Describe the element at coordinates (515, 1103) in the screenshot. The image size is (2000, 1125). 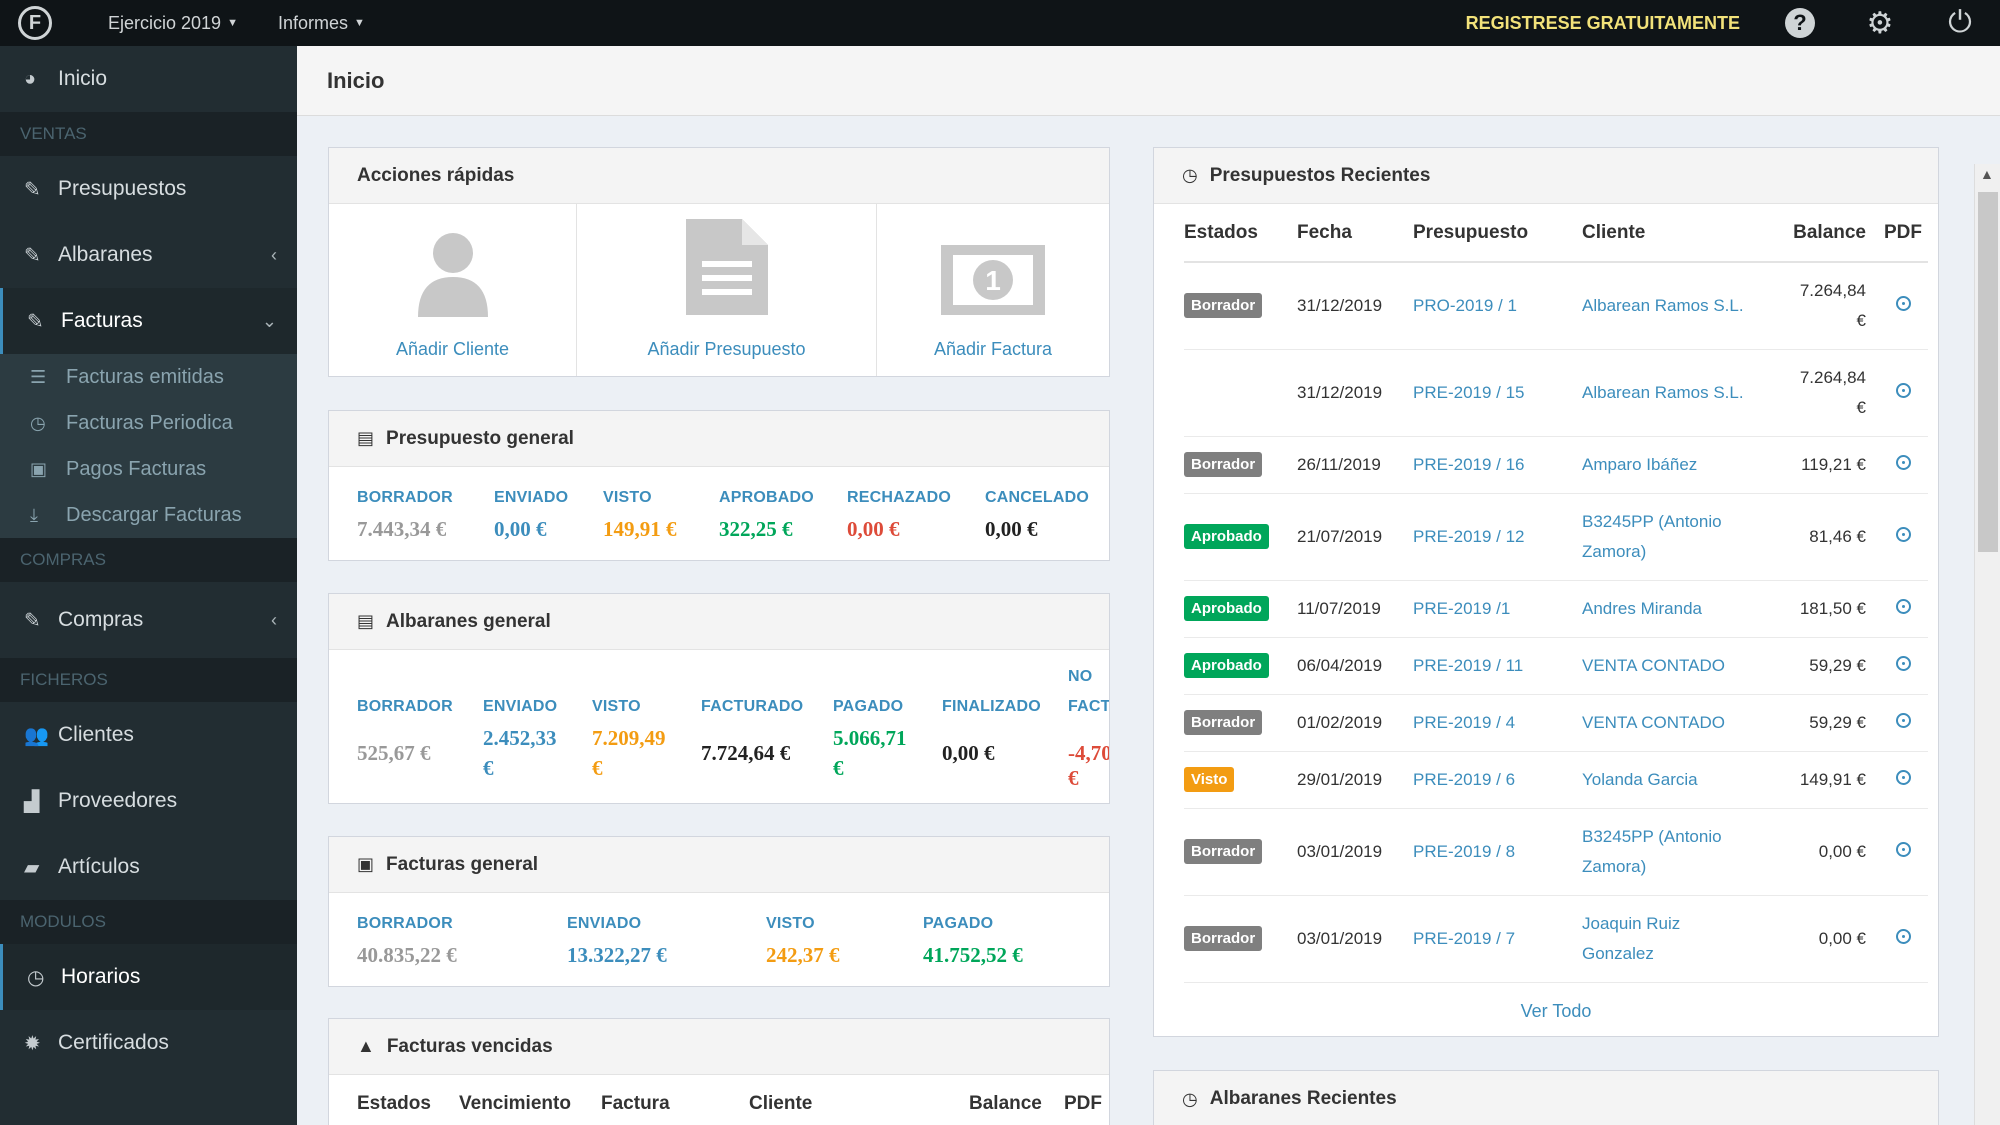
I see `column-header: Vencimiento` at that location.